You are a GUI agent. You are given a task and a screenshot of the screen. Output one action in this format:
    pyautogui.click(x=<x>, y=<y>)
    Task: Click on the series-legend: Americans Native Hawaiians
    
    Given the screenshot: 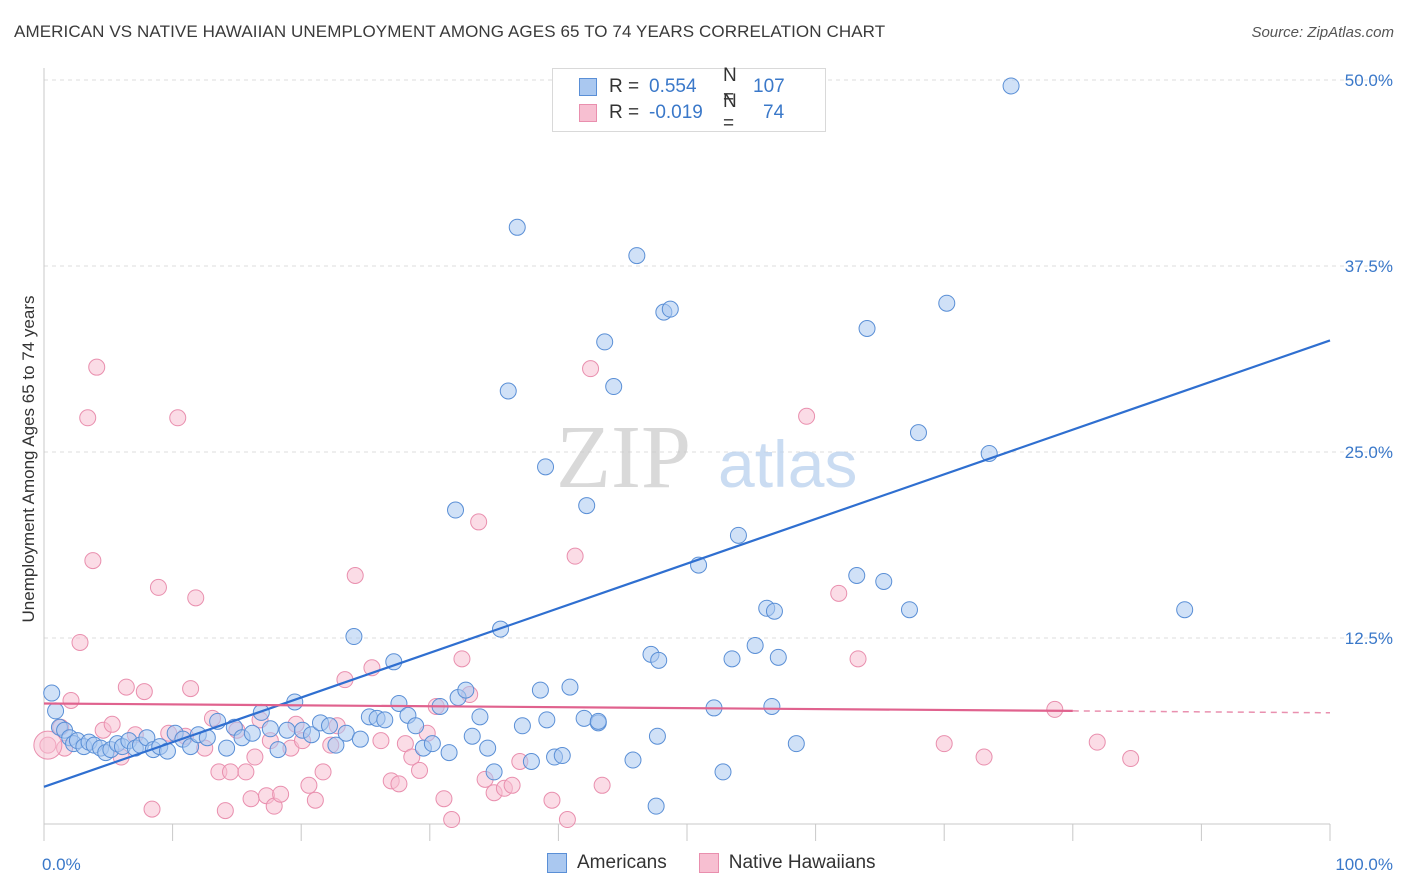 What is the action you would take?
    pyautogui.click(x=727, y=863)
    